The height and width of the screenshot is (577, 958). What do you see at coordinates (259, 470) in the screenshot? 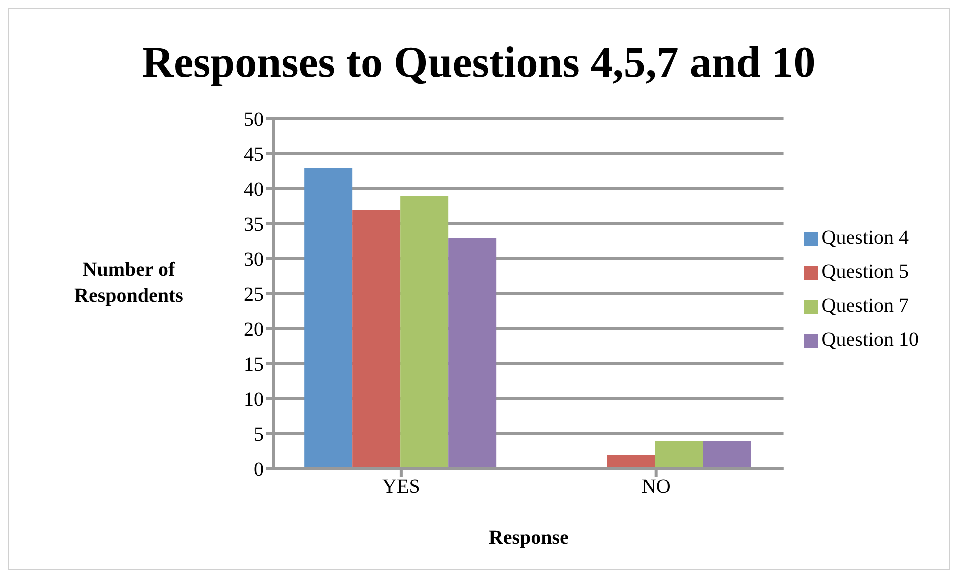
I see `y-tick-label: 0` at bounding box center [259, 470].